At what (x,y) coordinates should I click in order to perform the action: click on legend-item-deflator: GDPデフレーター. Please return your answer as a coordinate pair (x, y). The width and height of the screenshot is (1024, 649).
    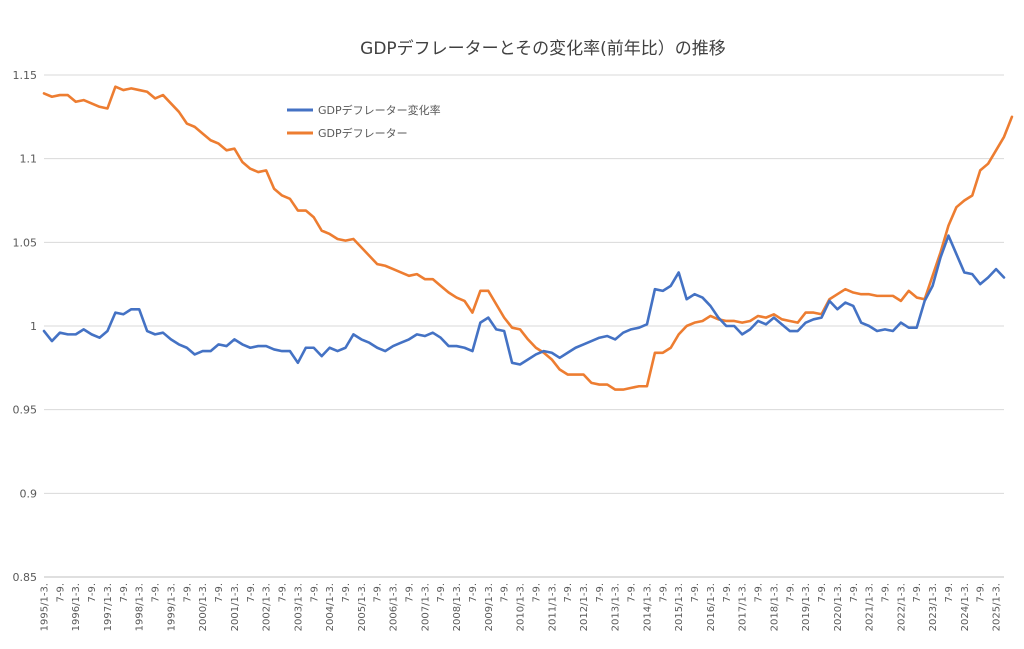
    Looking at the image, I should click on (347, 133).